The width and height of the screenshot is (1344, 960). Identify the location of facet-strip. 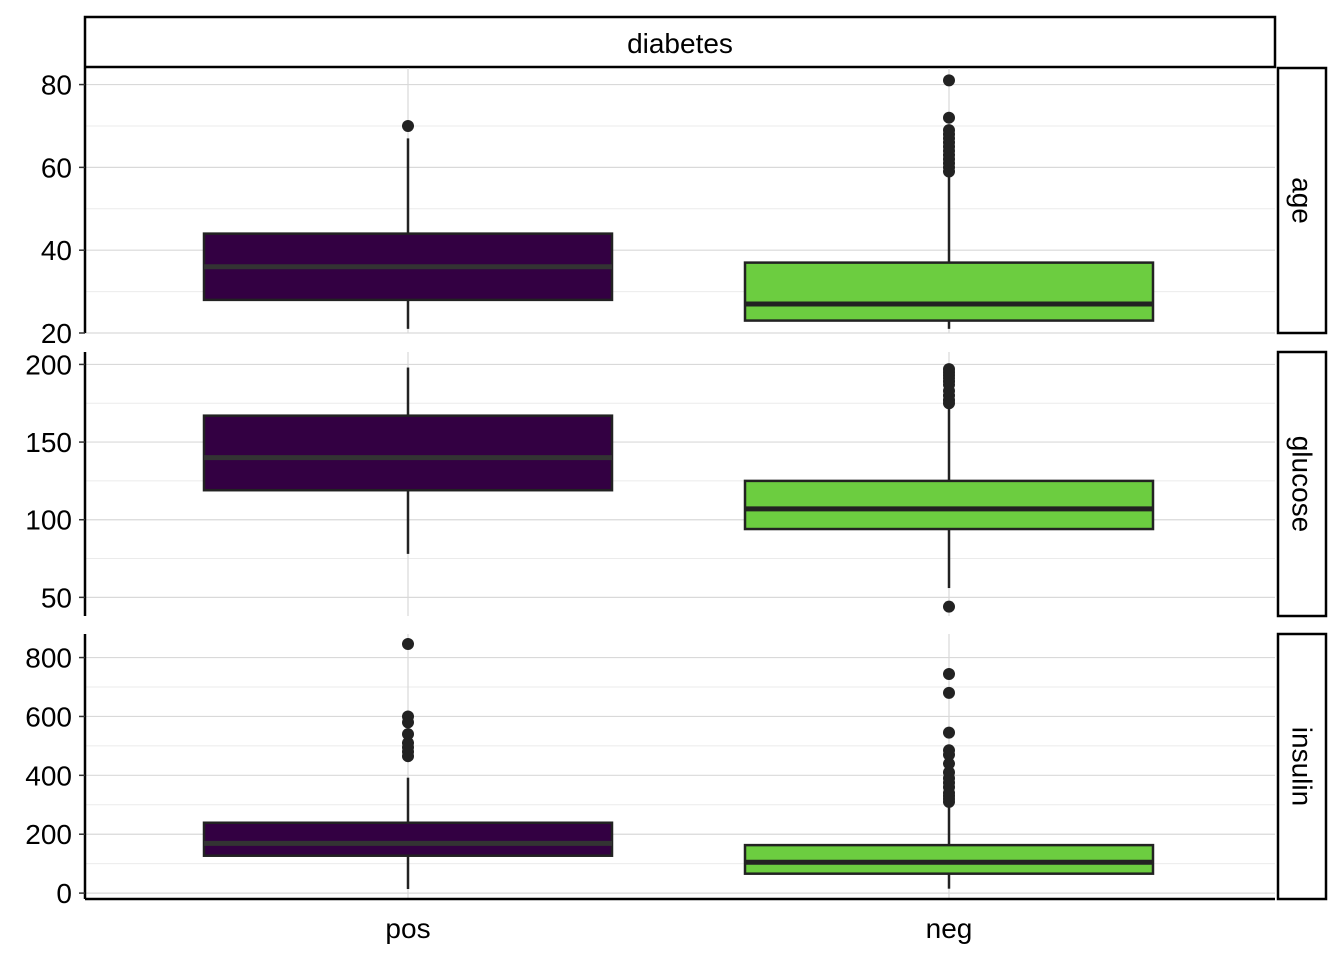
(680, 42).